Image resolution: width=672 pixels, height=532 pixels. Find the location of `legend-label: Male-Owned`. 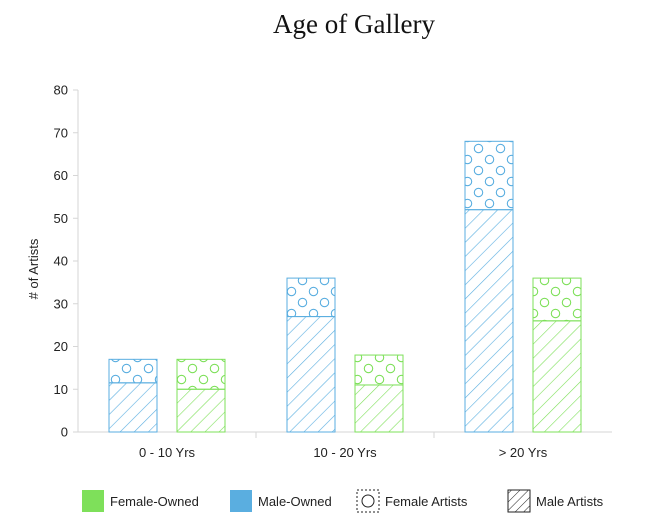

legend-label: Male-Owned is located at coordinates (295, 501).